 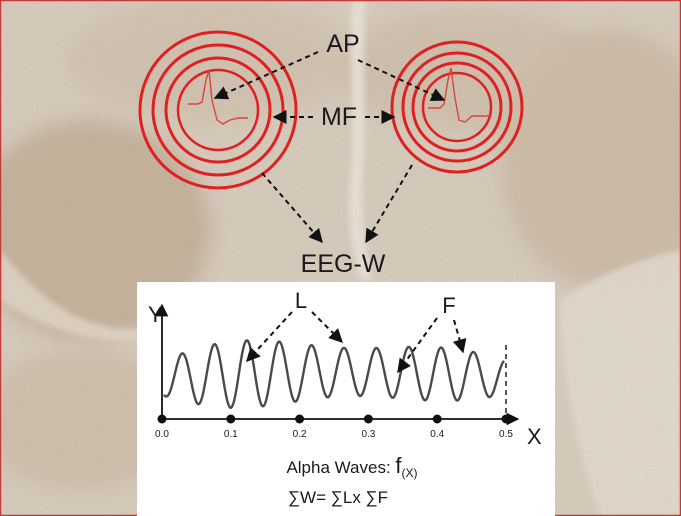 I want to click on y-axis-label: Y, so click(x=155, y=314).